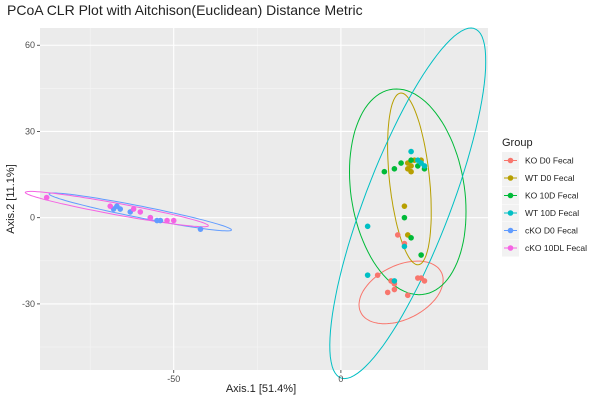 Image resolution: width=600 pixels, height=400 pixels. I want to click on y-axis-title: Axis.2 [11.1%], so click(11, 199).